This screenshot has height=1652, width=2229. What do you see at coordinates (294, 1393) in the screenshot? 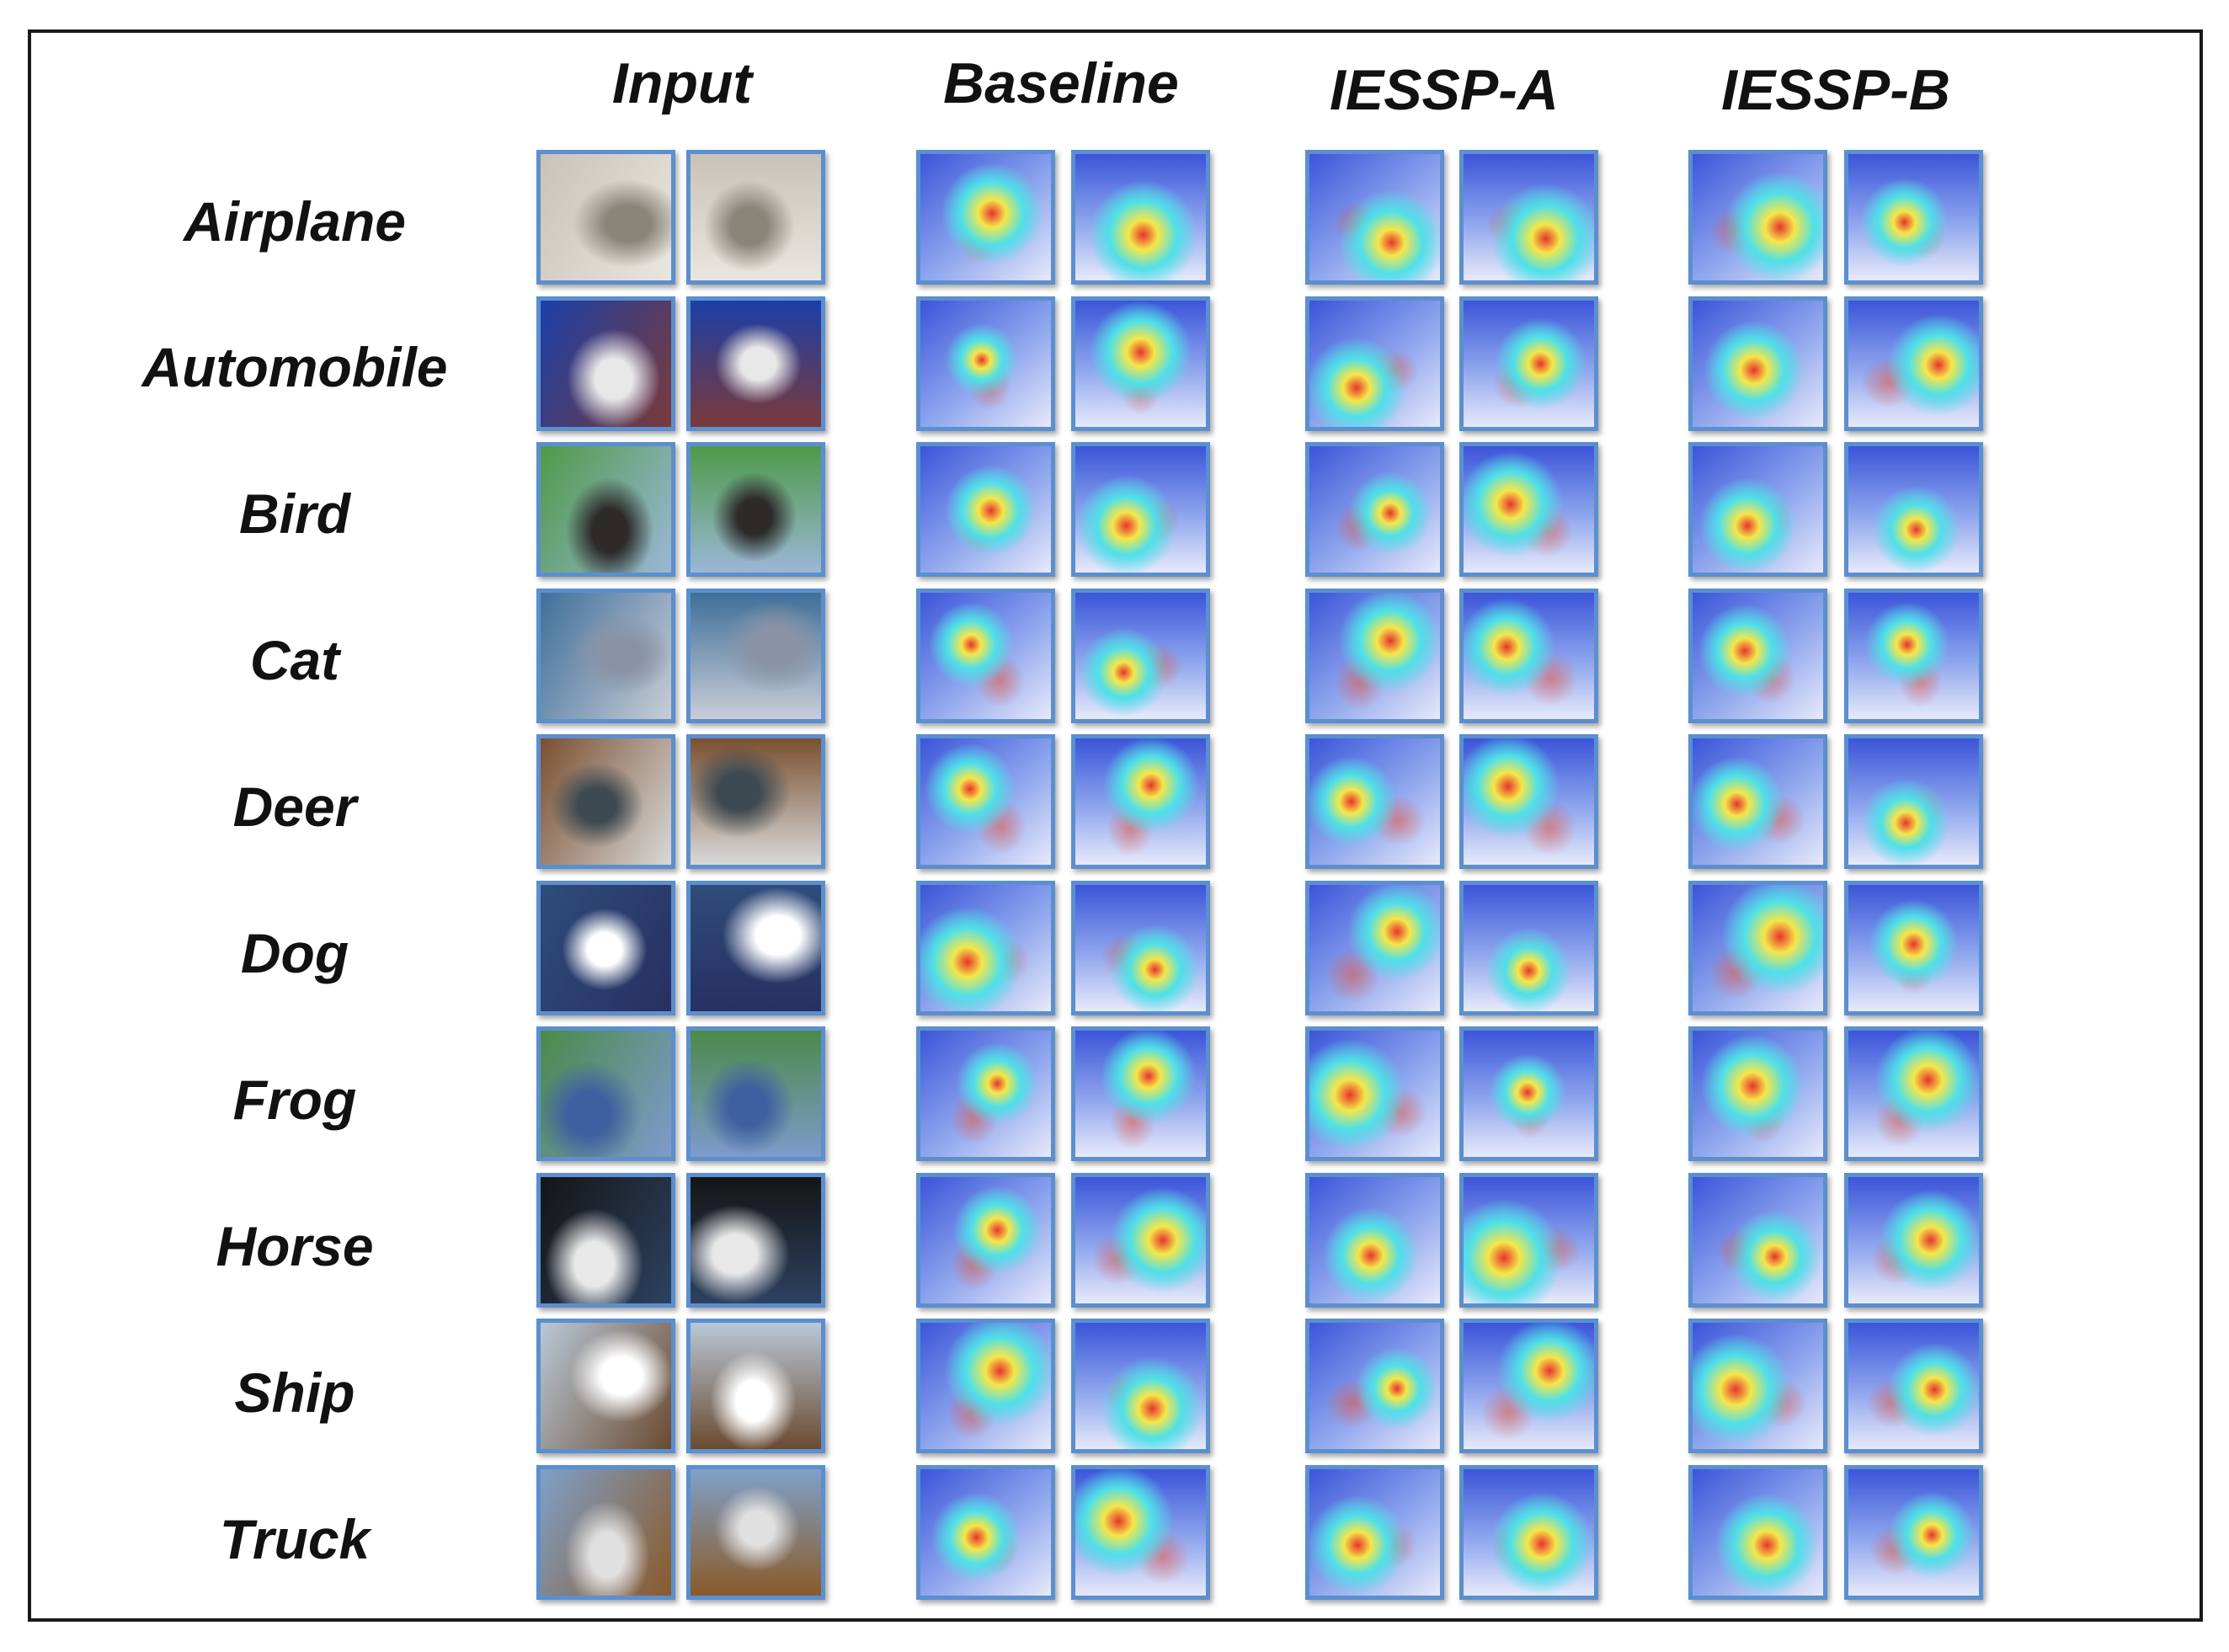
I see `row-label-ship: Ship` at bounding box center [294, 1393].